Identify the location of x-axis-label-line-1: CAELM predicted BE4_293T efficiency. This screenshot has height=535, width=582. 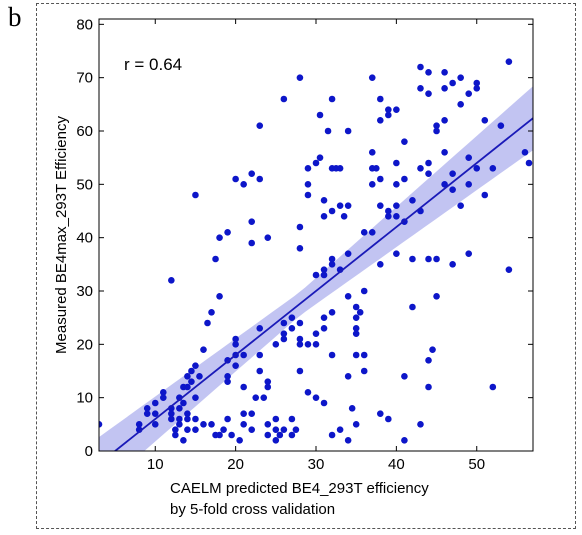
(299, 488).